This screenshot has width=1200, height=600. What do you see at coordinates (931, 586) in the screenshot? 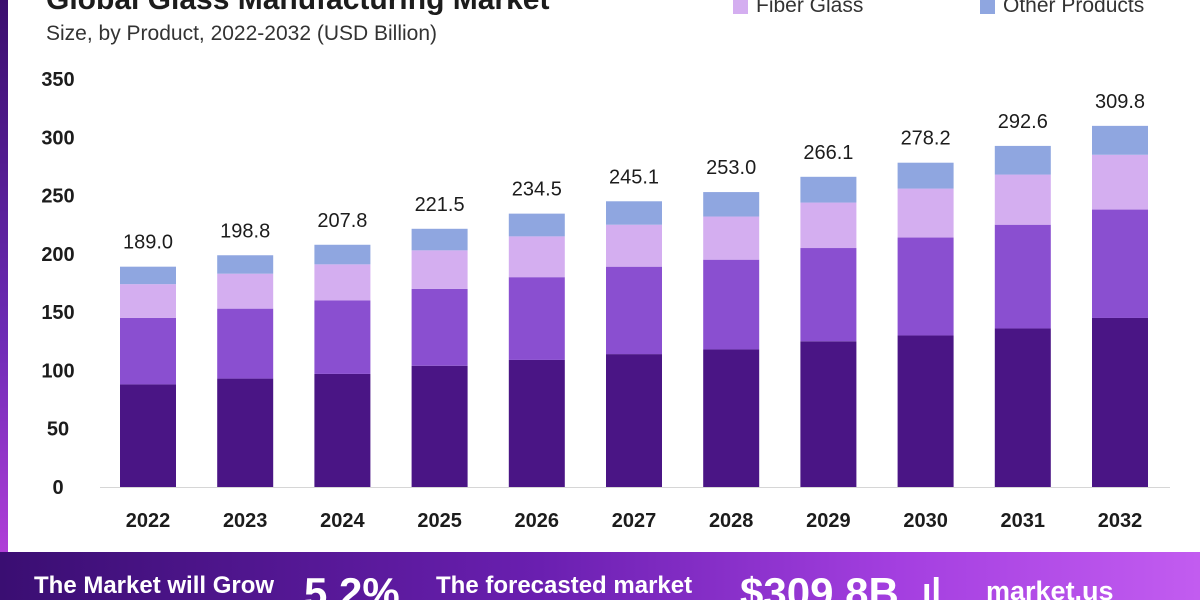
I see `brand-logo-icon: ıl` at bounding box center [931, 586].